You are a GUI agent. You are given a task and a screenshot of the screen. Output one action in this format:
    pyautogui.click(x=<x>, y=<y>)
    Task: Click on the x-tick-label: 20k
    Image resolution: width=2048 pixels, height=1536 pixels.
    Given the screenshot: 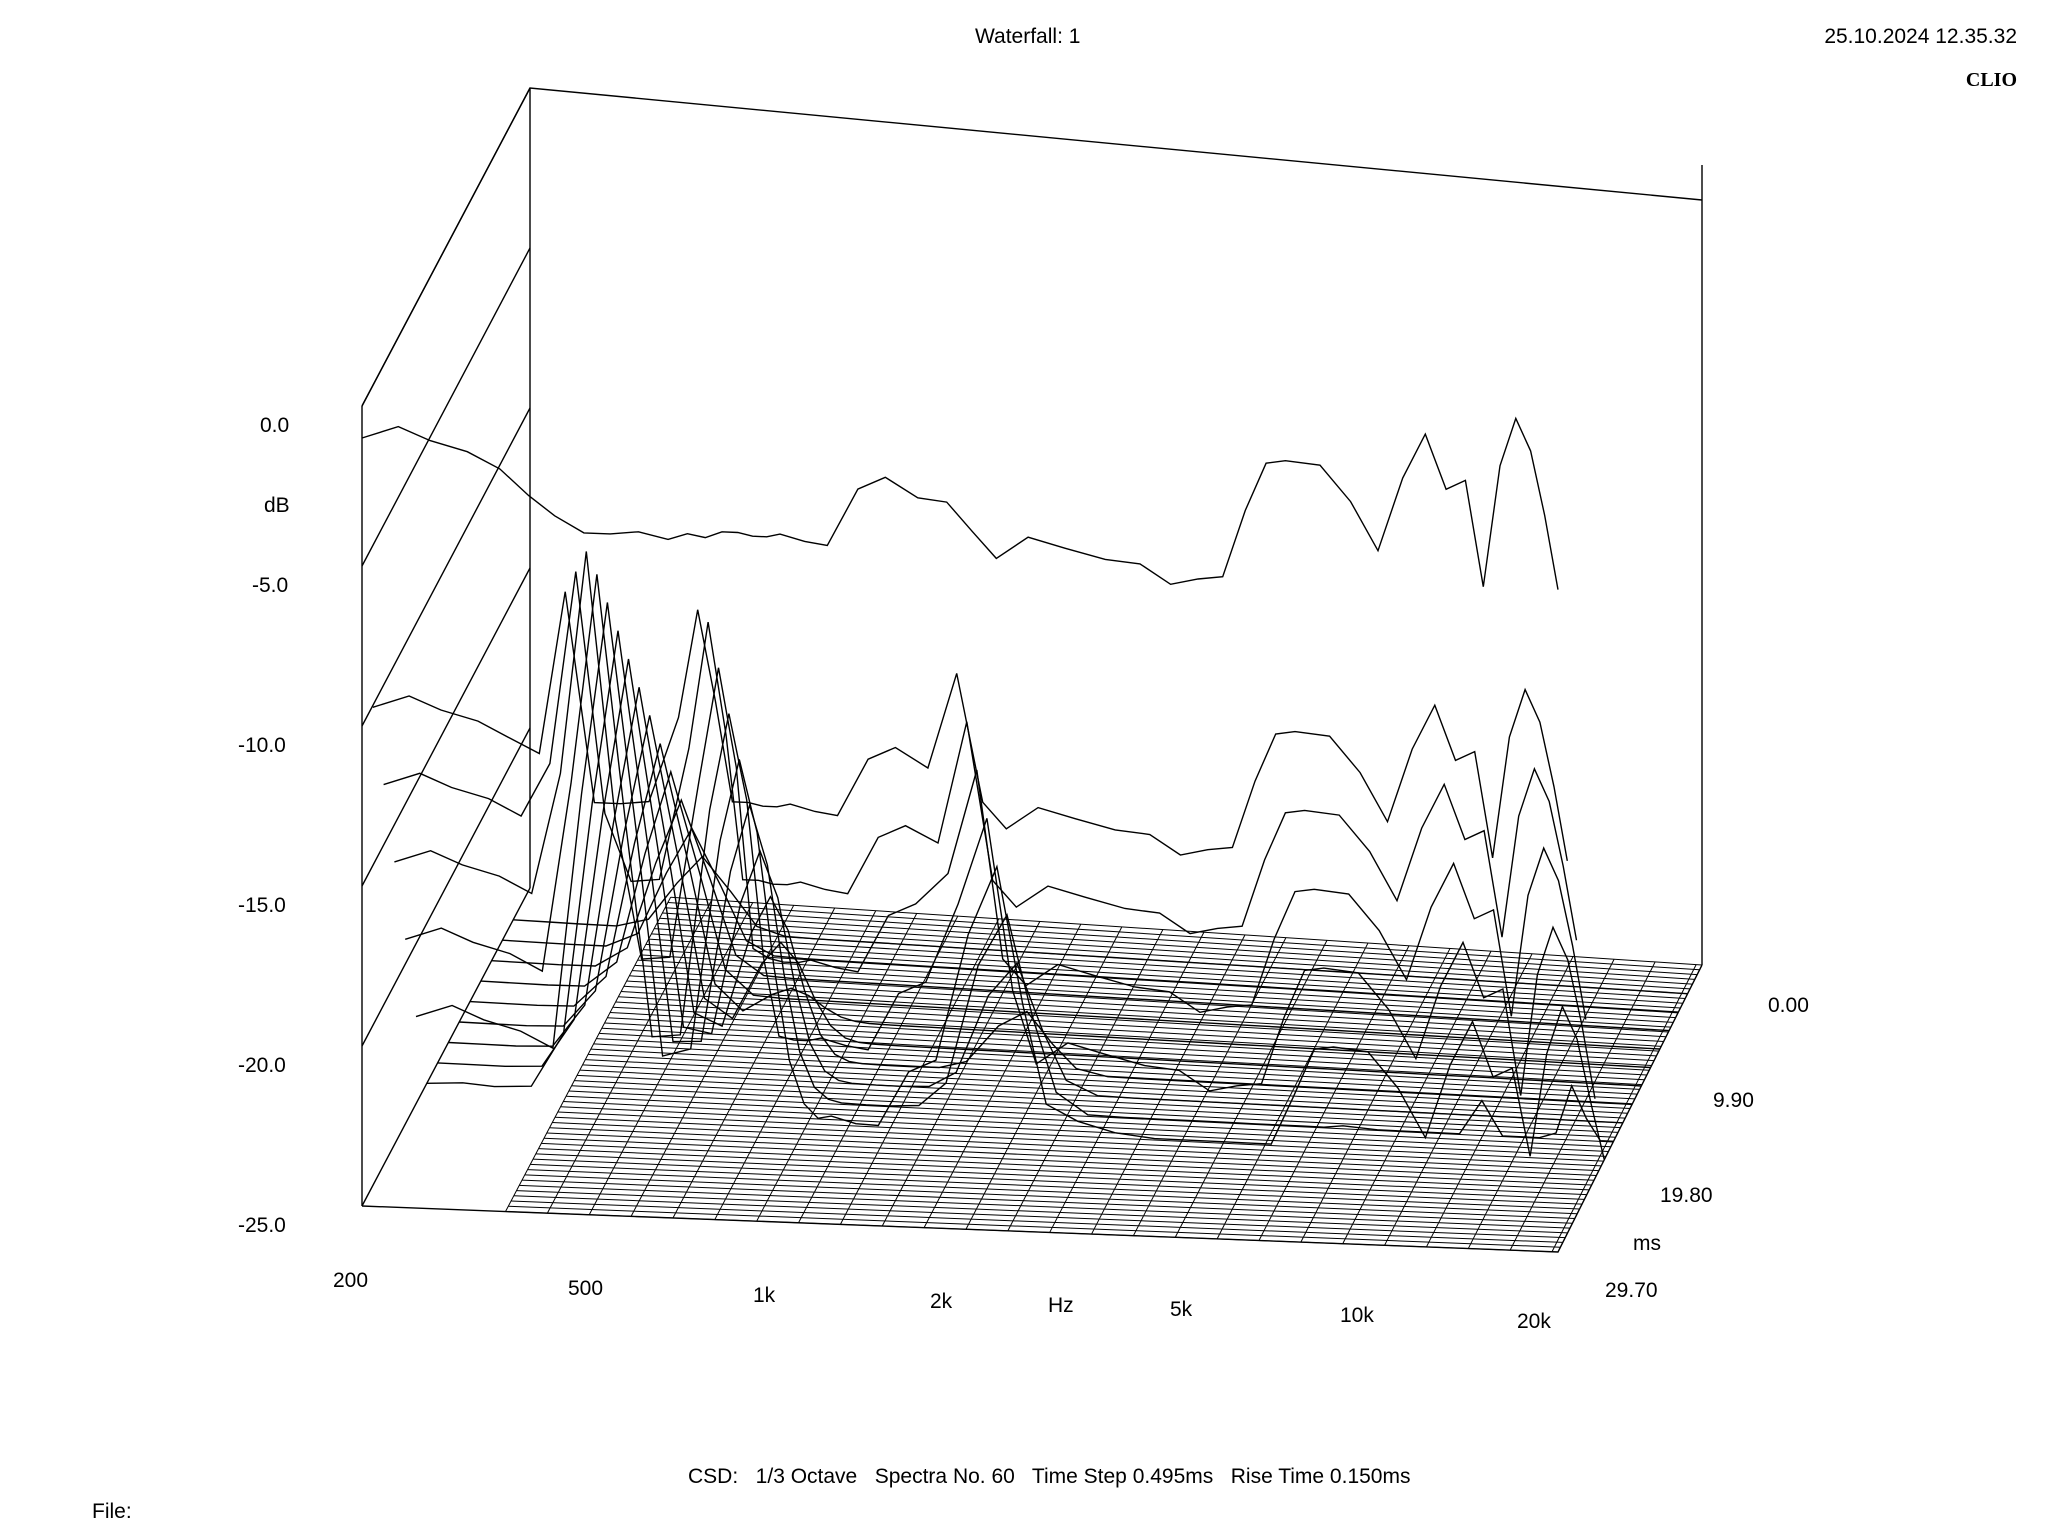 What is the action you would take?
    pyautogui.click(x=1534, y=1321)
    